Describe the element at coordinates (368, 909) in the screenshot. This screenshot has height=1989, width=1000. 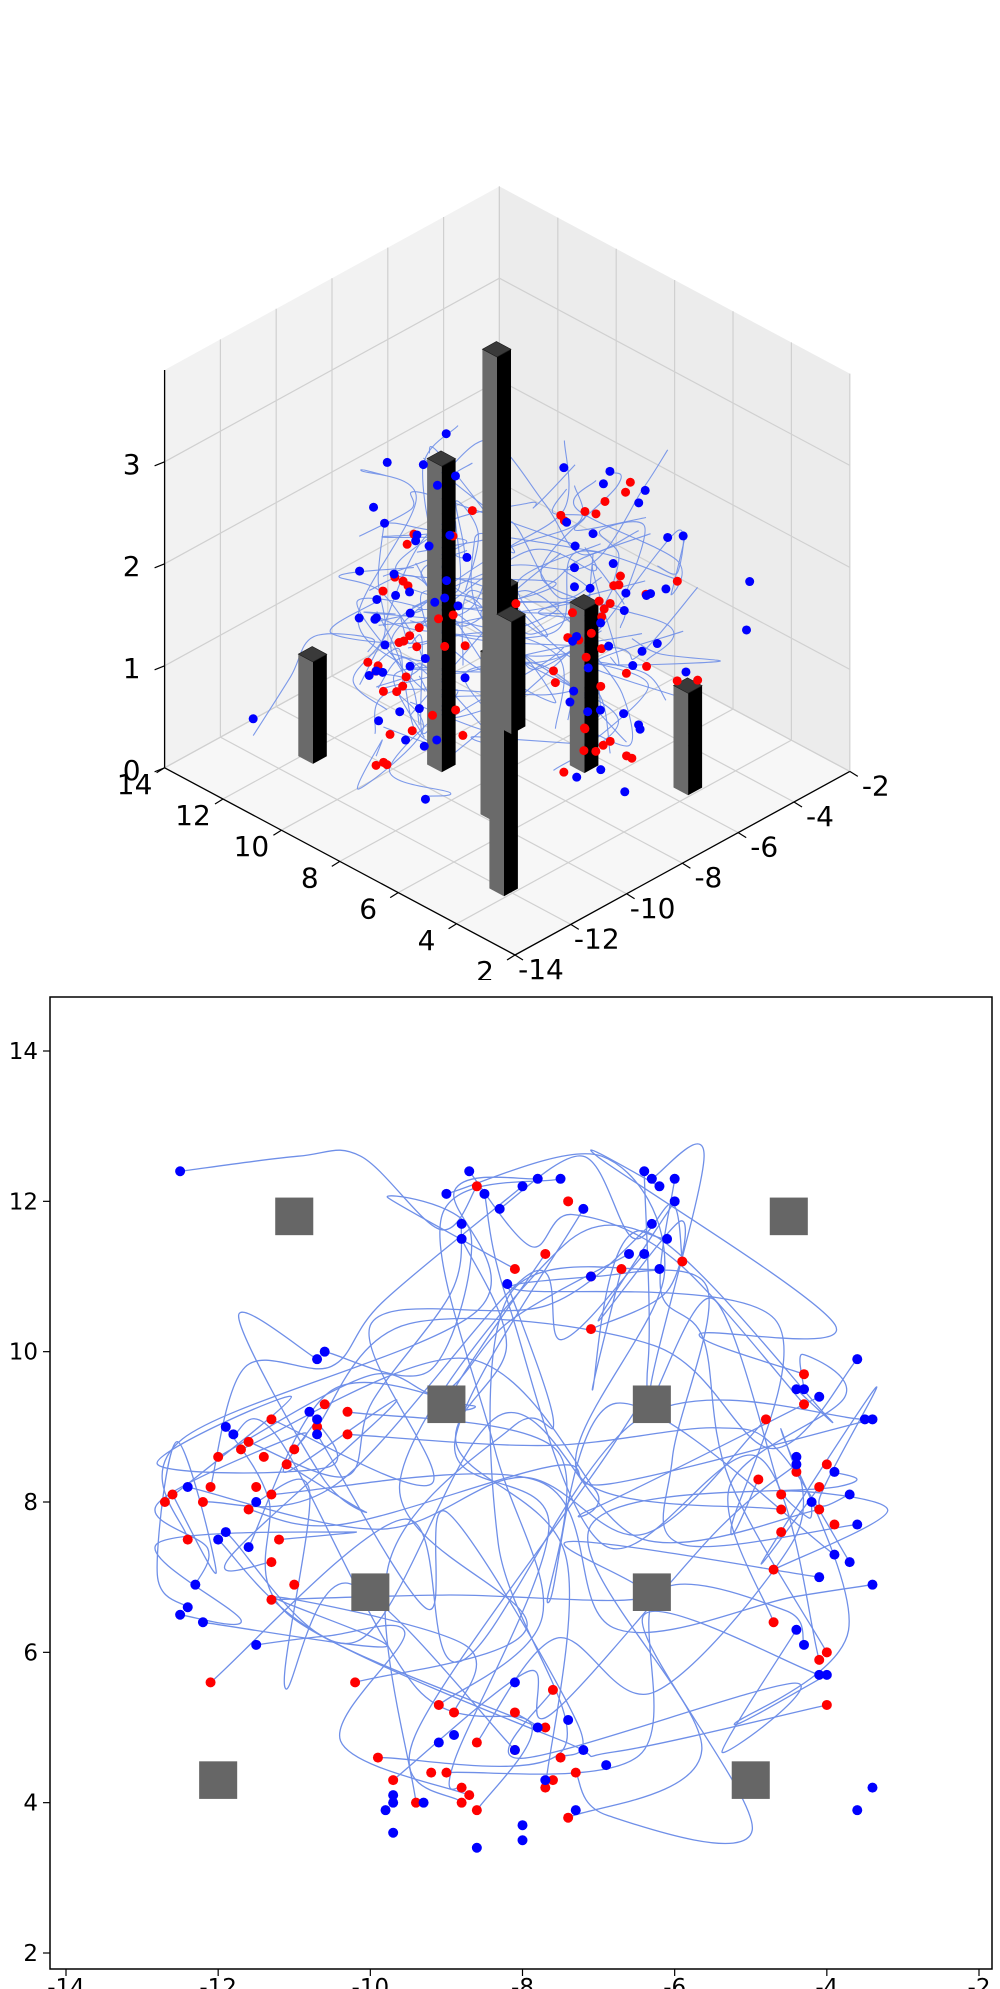
I see `y-tick-label: 6` at that location.